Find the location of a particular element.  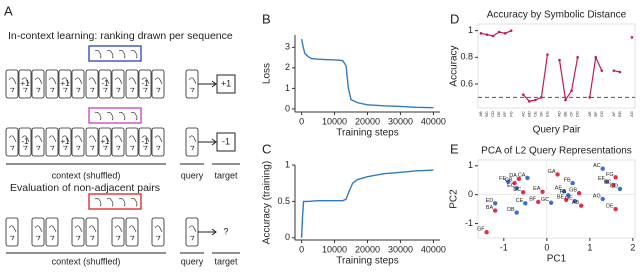

y-axis-label: Loss is located at coordinates (267, 73).